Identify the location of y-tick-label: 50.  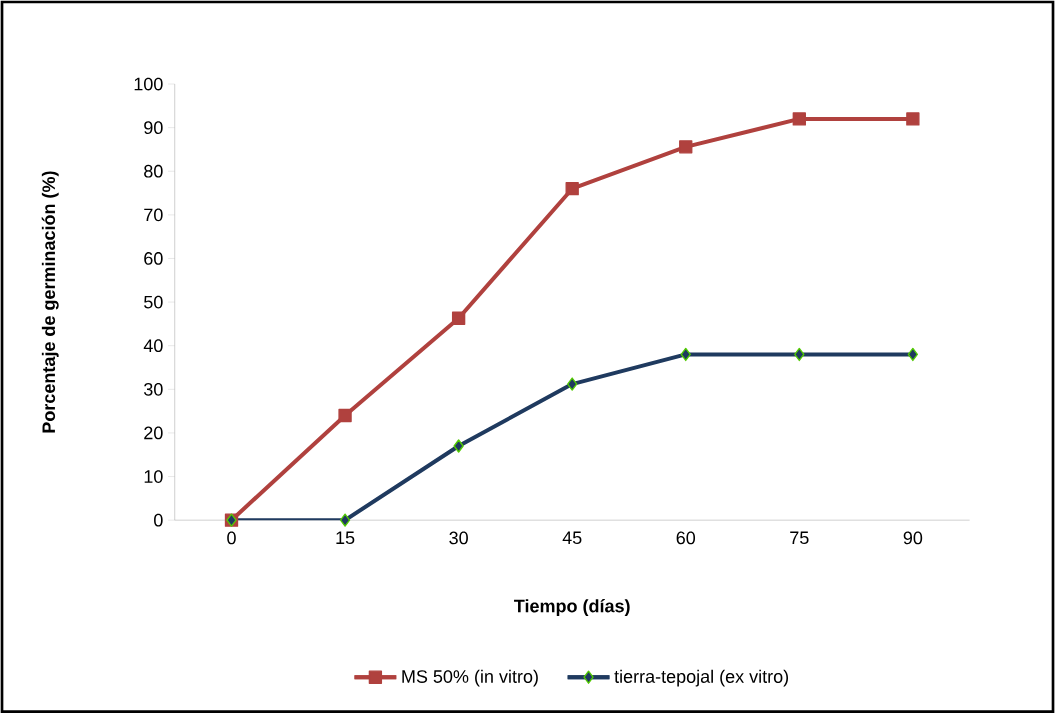
(153, 302).